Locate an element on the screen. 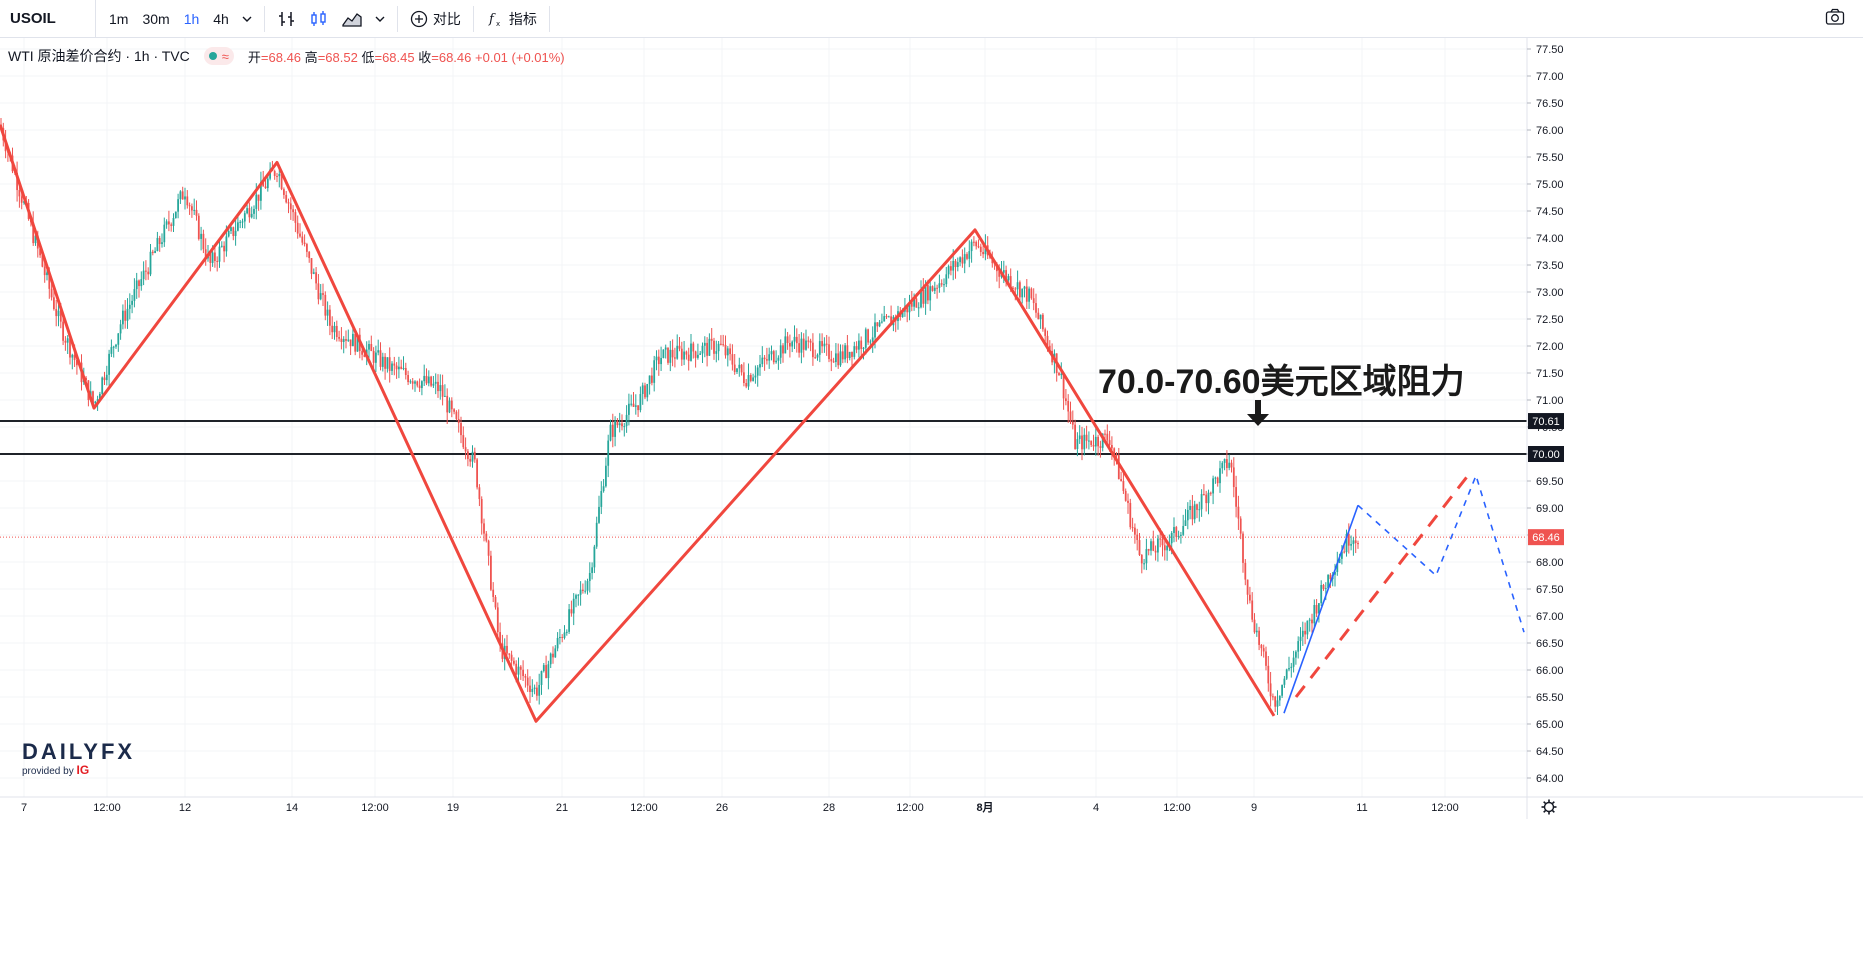  area-style-button is located at coordinates (352, 18).